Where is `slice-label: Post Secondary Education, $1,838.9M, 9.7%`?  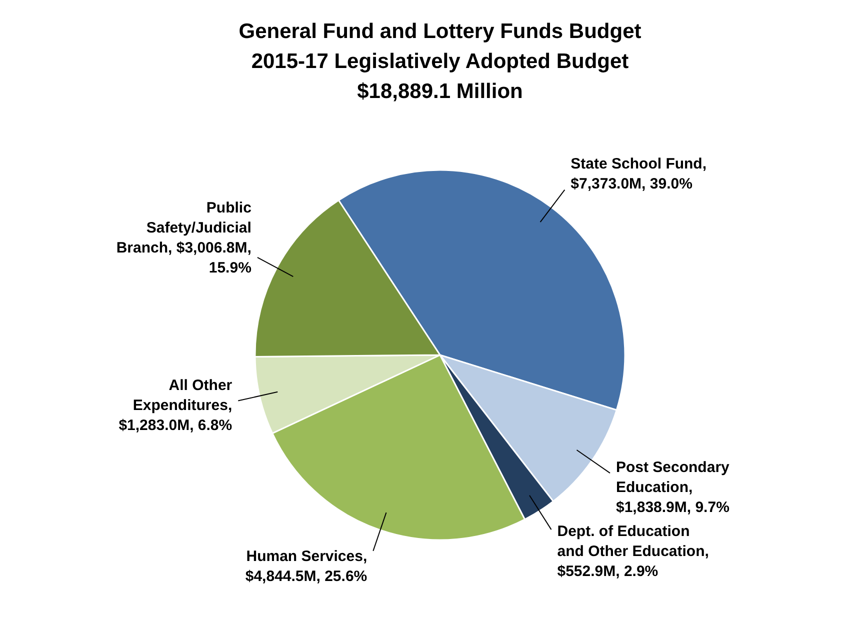 slice-label: Post Secondary Education, $1,838.9M, 9.7% is located at coordinates (673, 487).